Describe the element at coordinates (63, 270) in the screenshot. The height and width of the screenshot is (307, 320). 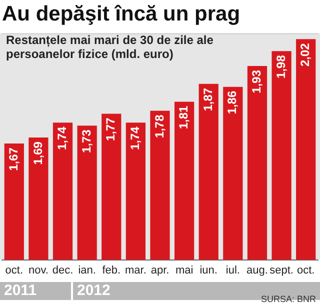
I see `x-tick-label: dec.` at that location.